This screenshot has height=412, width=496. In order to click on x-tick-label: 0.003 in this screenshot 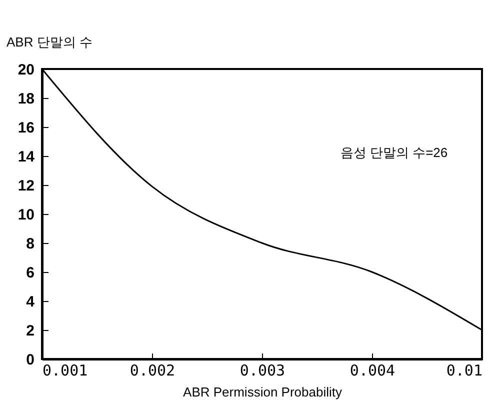, I will do `click(263, 371)`.